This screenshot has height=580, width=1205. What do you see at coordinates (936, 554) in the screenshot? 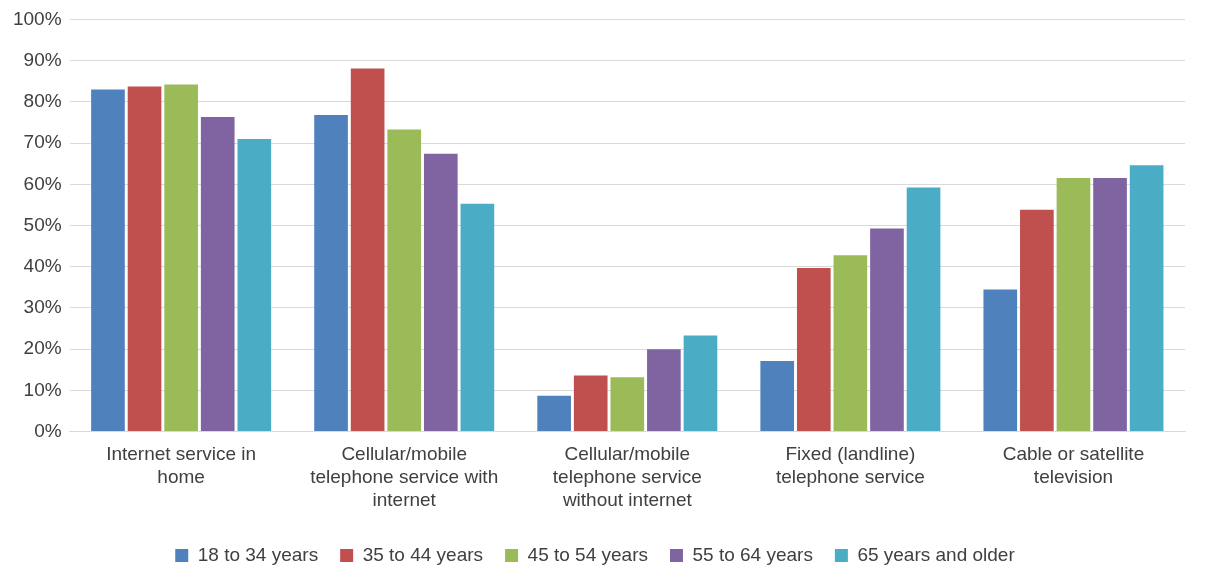
I see `legend-label: 65 years and older` at bounding box center [936, 554].